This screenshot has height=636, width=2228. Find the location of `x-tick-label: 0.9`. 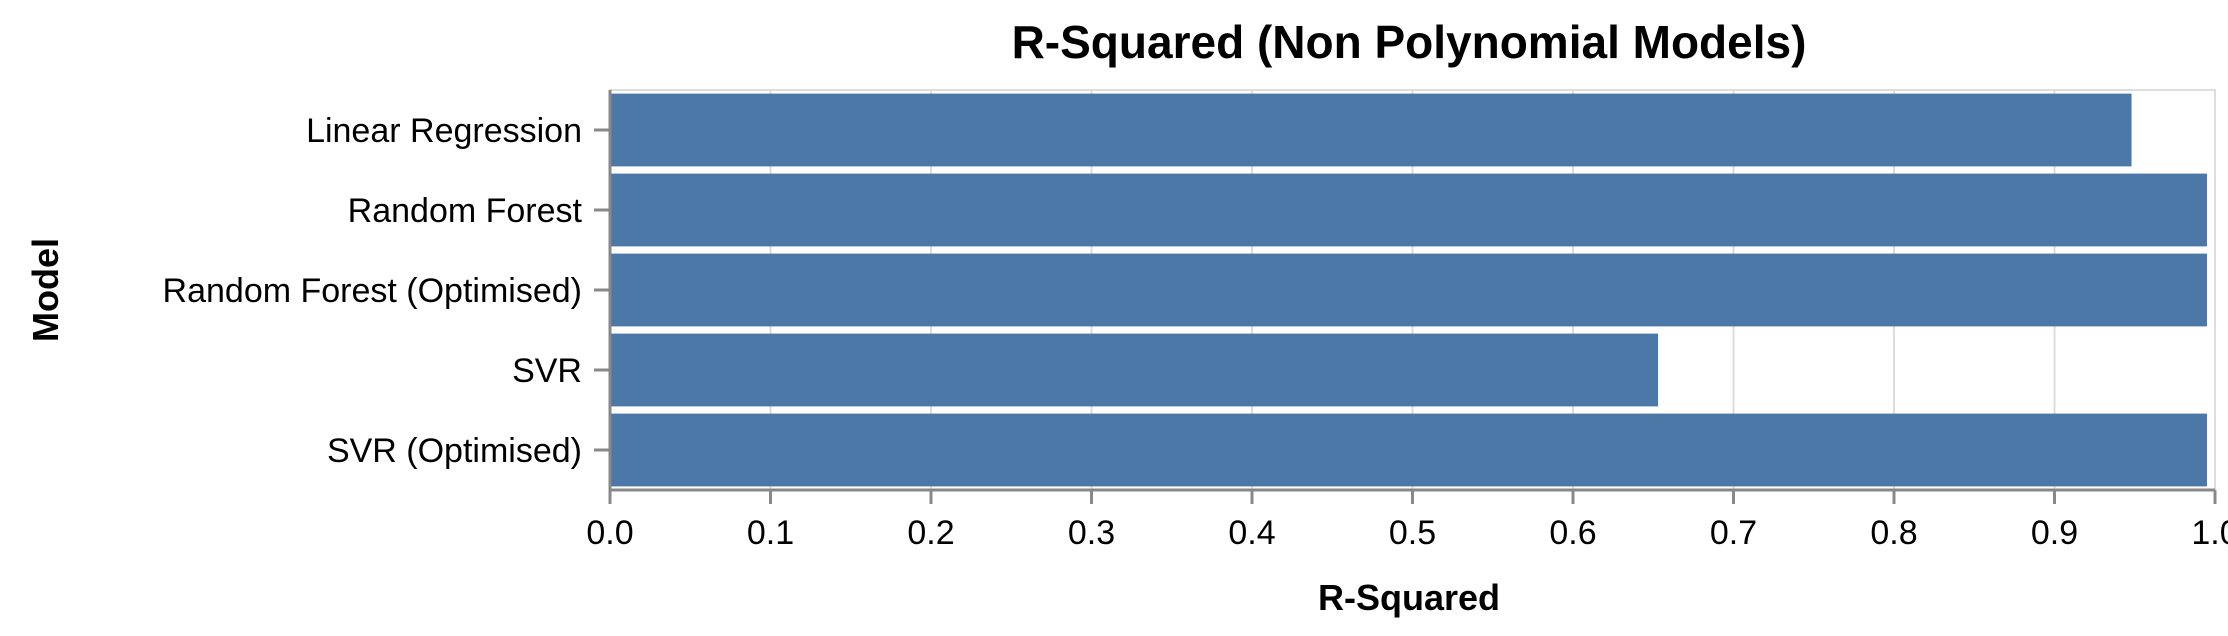

x-tick-label: 0.9 is located at coordinates (2054, 533).